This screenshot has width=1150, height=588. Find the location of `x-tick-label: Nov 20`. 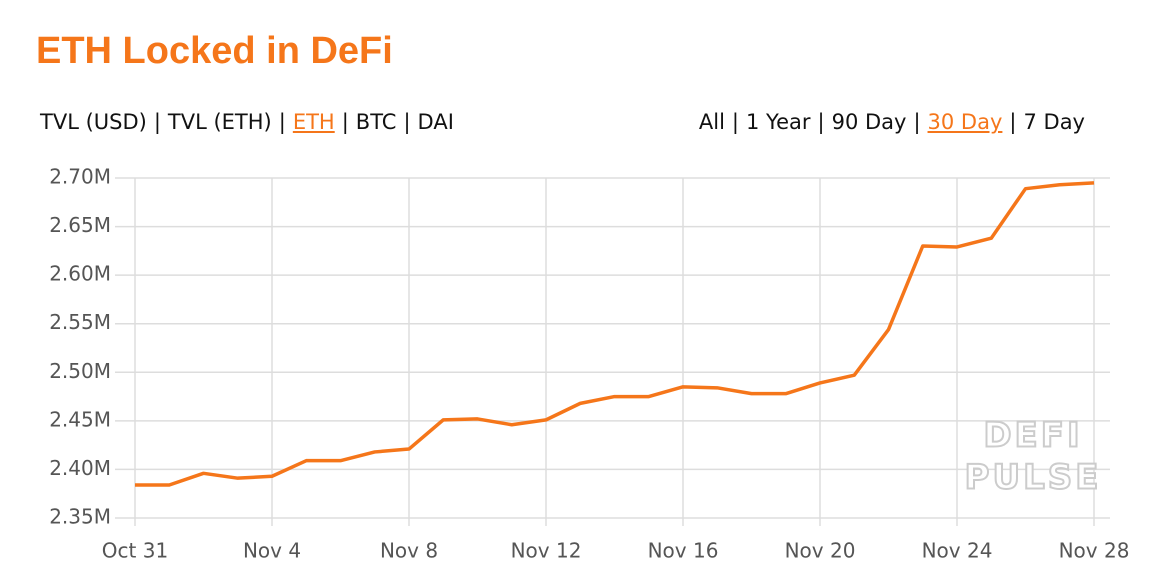

x-tick-label: Nov 20 is located at coordinates (820, 551).